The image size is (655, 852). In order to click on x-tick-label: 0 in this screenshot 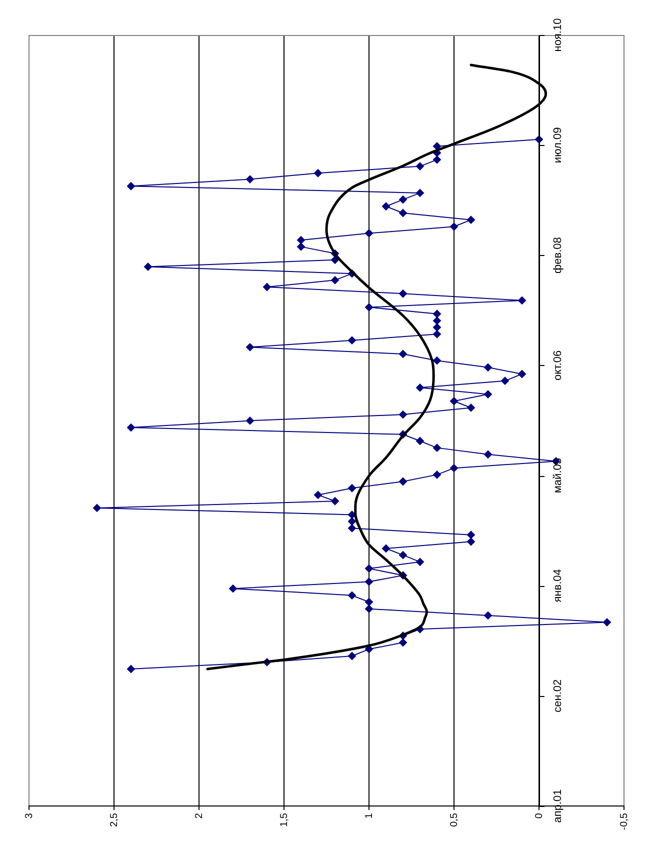, I will do `click(539, 815)`.